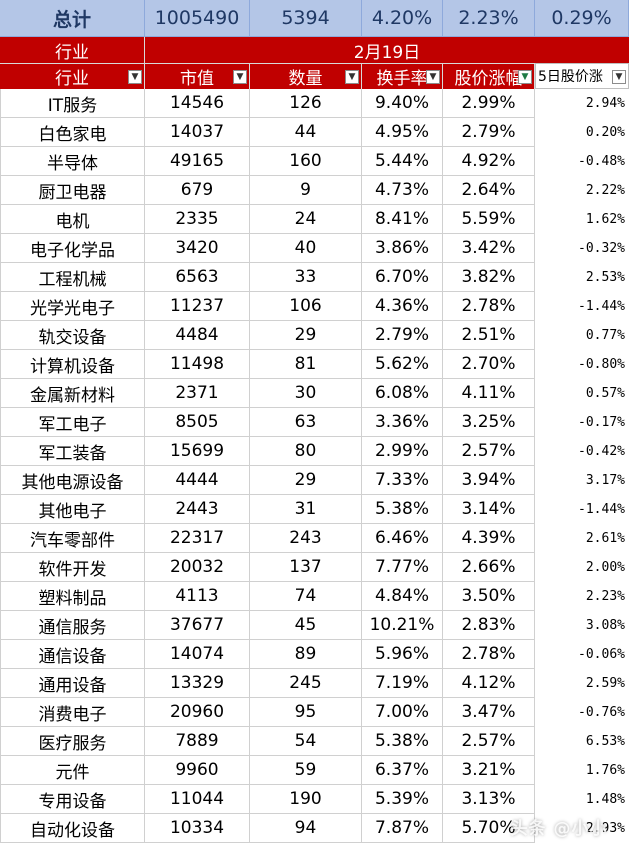  What do you see at coordinates (197, 451) in the screenshot?
I see `cell-market-cap: 15699` at bounding box center [197, 451].